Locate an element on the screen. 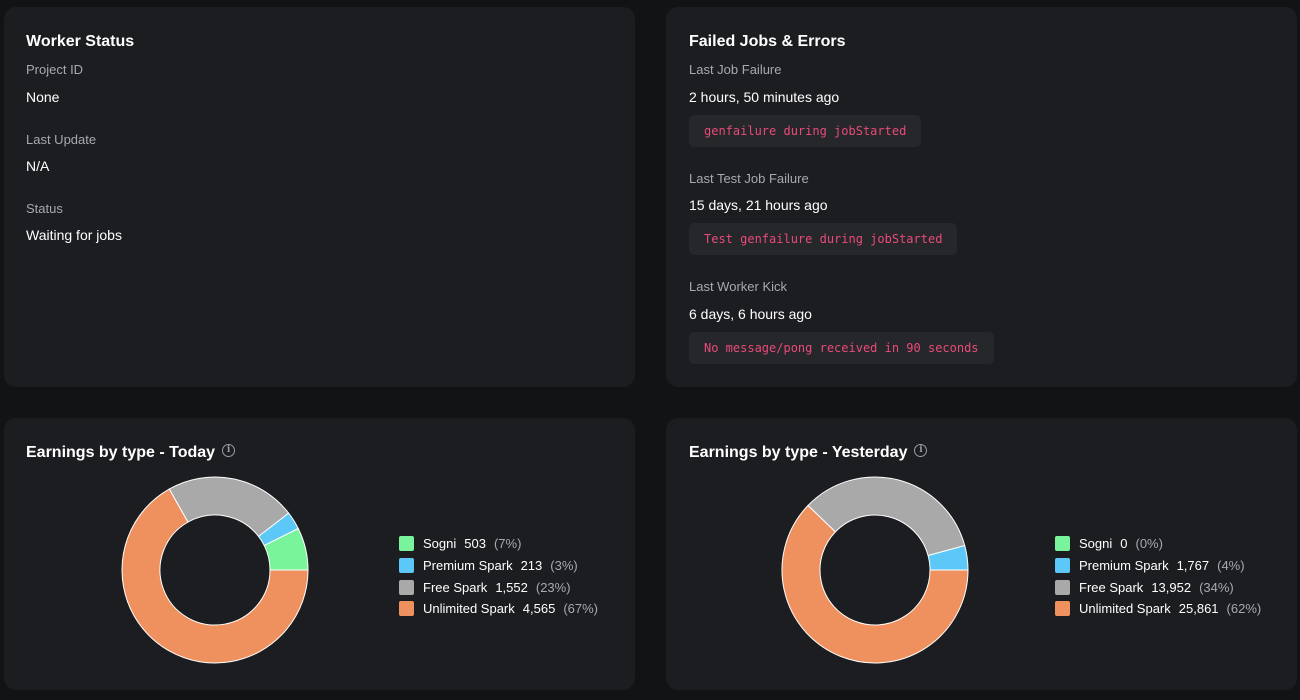  last-test-job-failure-label: Last Test Job Failure is located at coordinates (749, 178).